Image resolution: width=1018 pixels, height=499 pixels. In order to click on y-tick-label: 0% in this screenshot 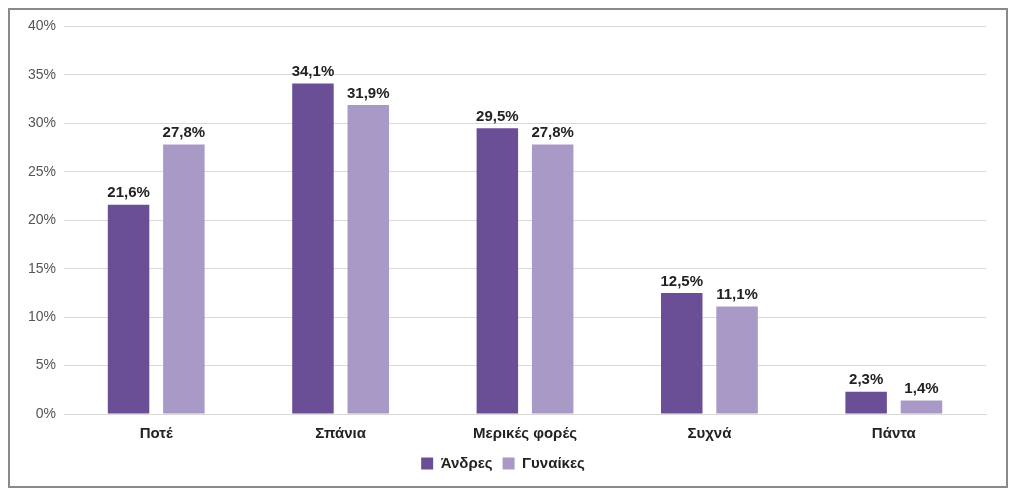, I will do `click(46, 412)`.